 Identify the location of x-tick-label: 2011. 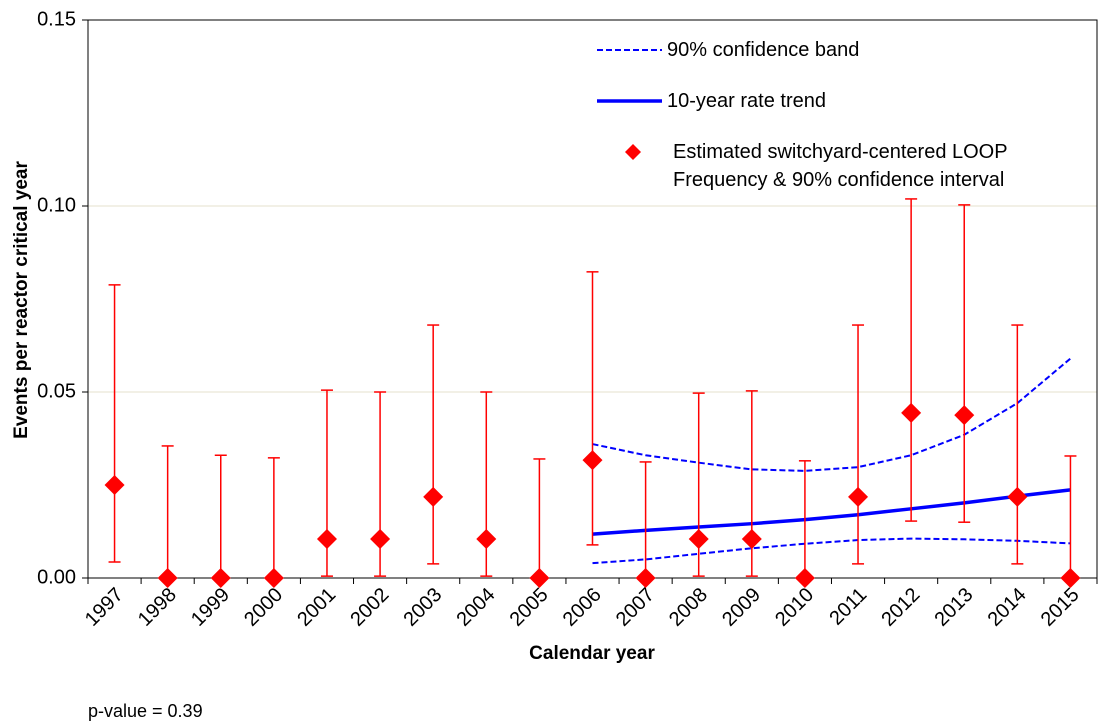
(848, 607).